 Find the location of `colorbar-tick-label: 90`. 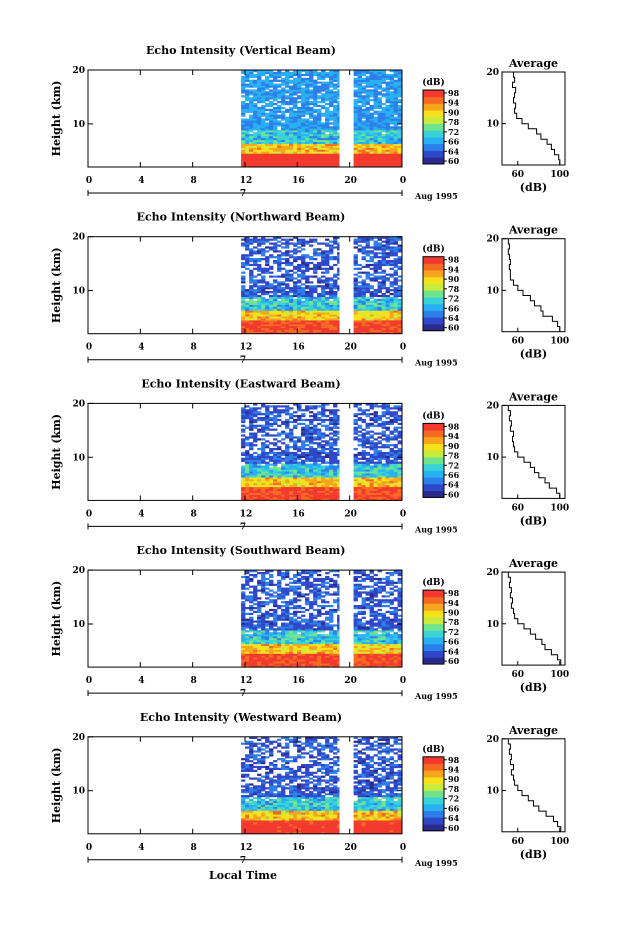

colorbar-tick-label: 90 is located at coordinates (454, 112).